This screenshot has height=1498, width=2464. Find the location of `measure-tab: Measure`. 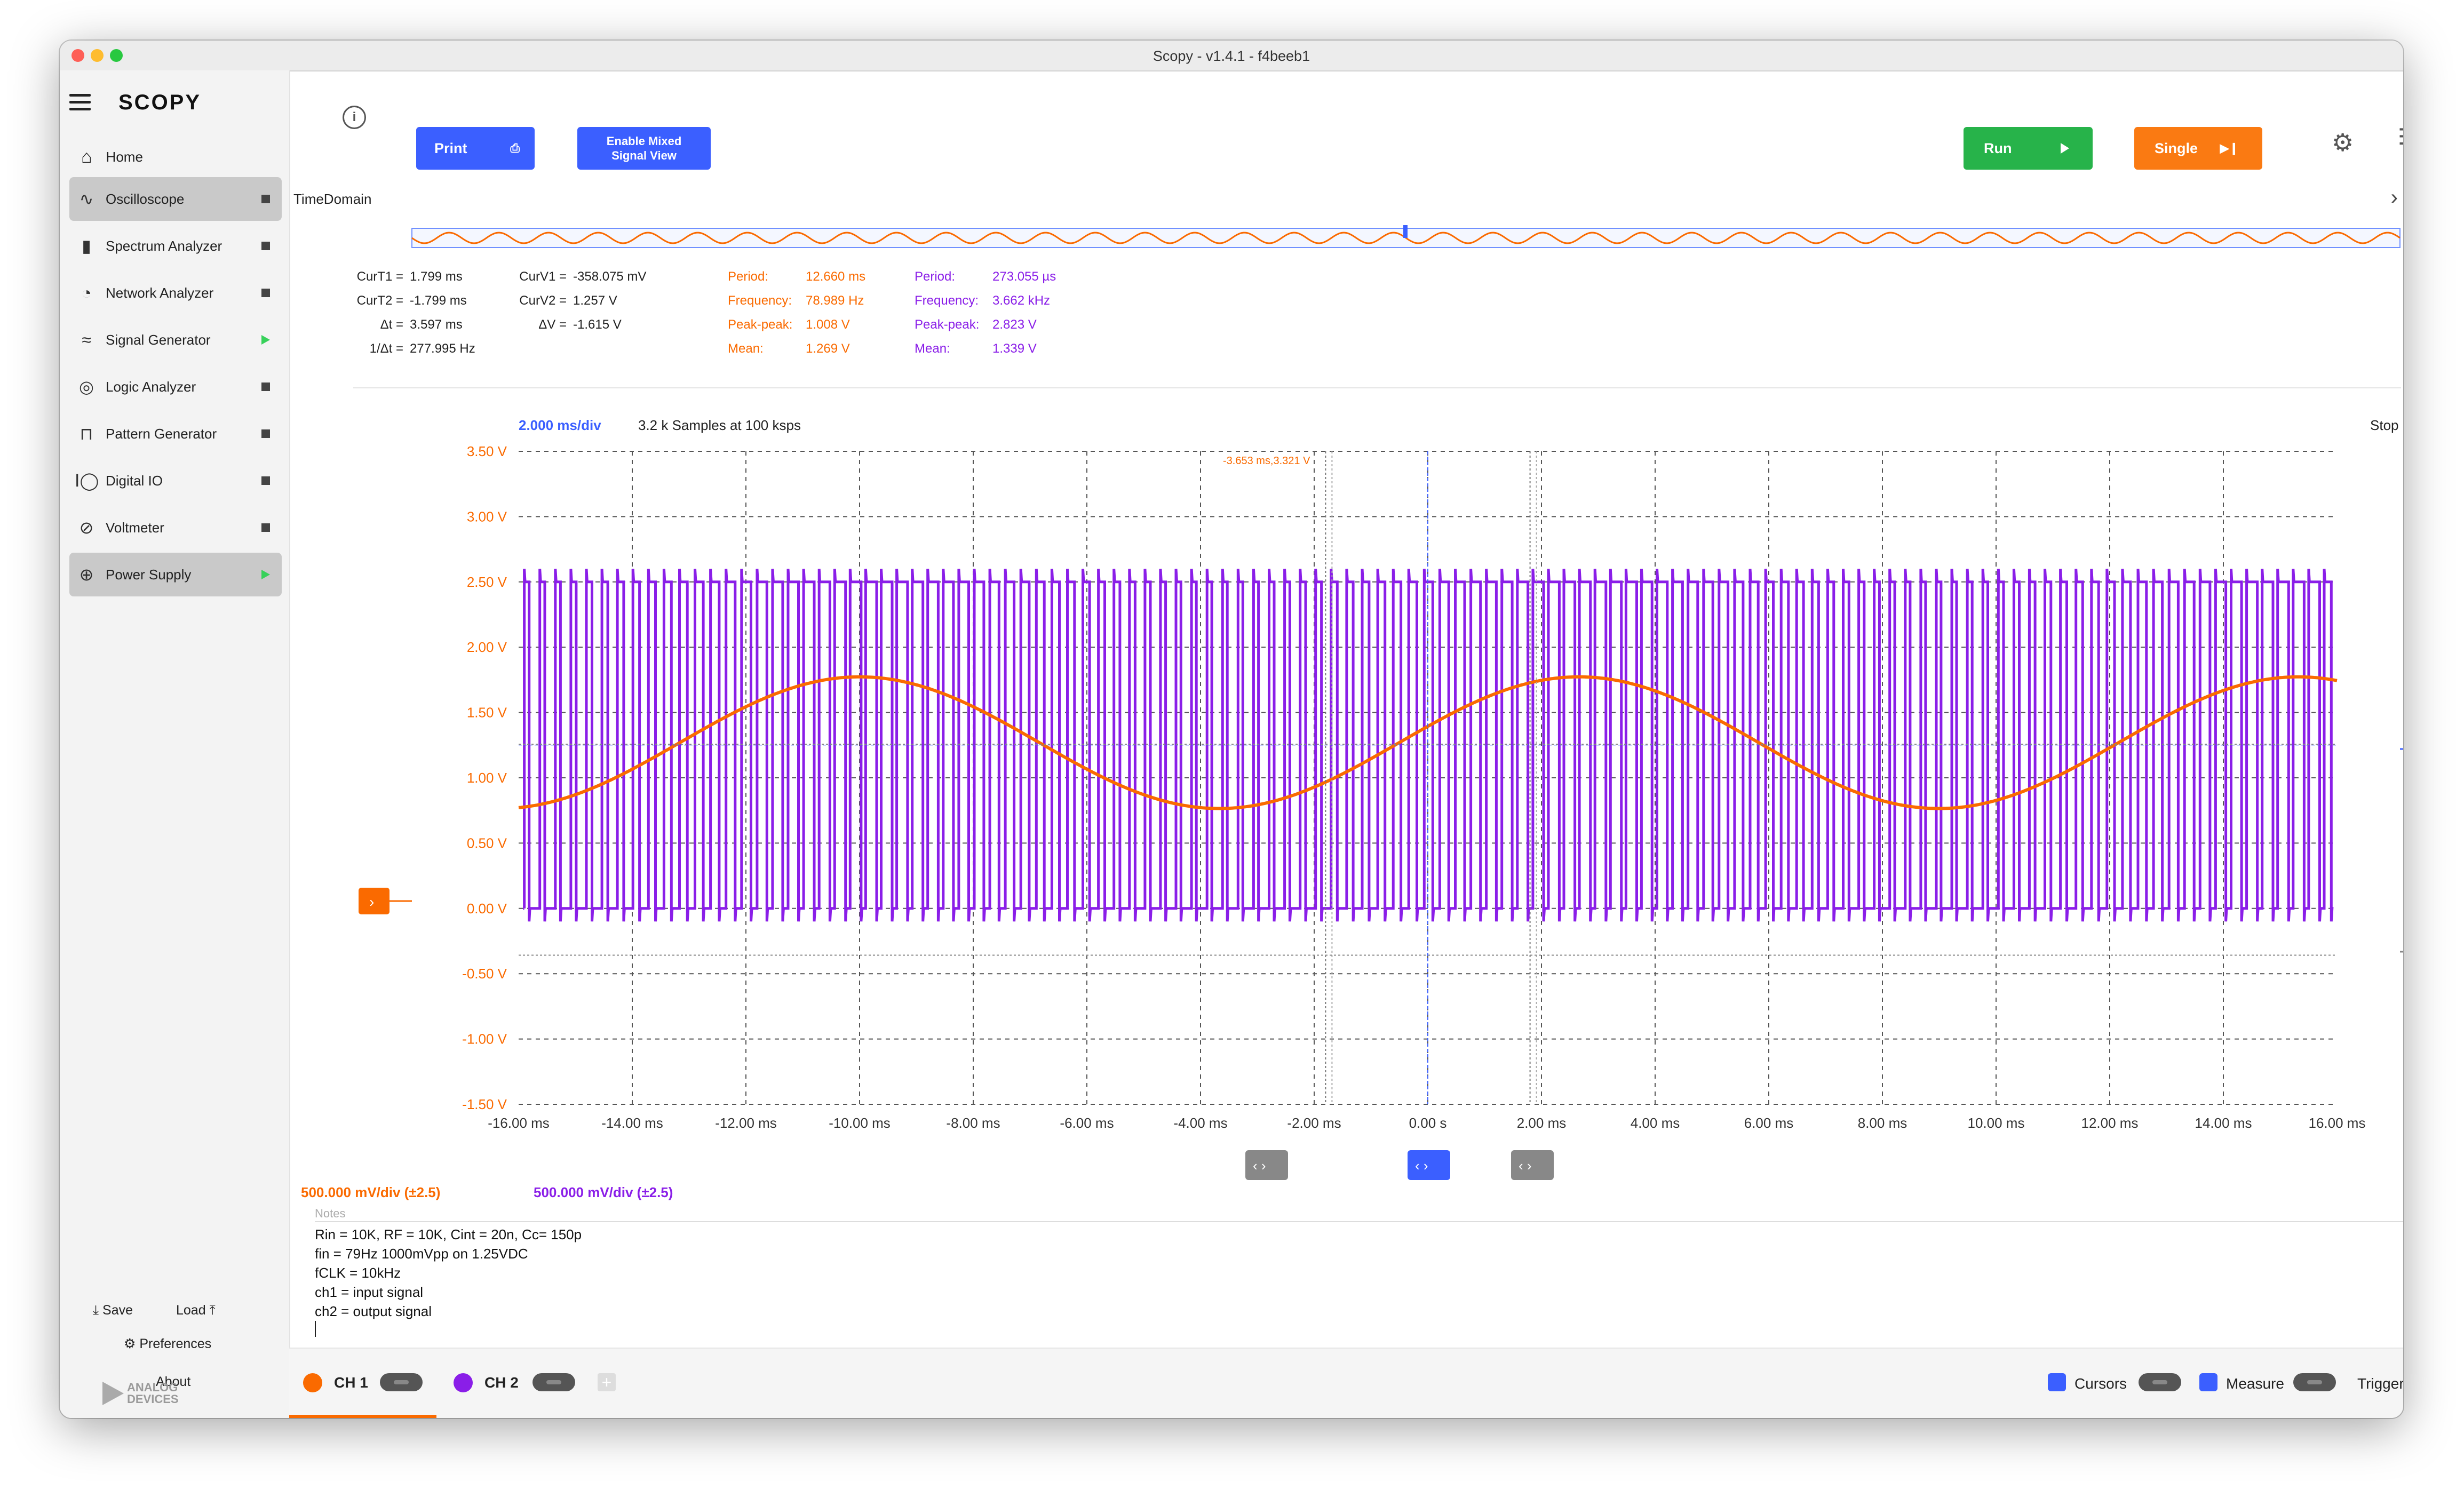

measure-tab: Measure is located at coordinates (2255, 1383).